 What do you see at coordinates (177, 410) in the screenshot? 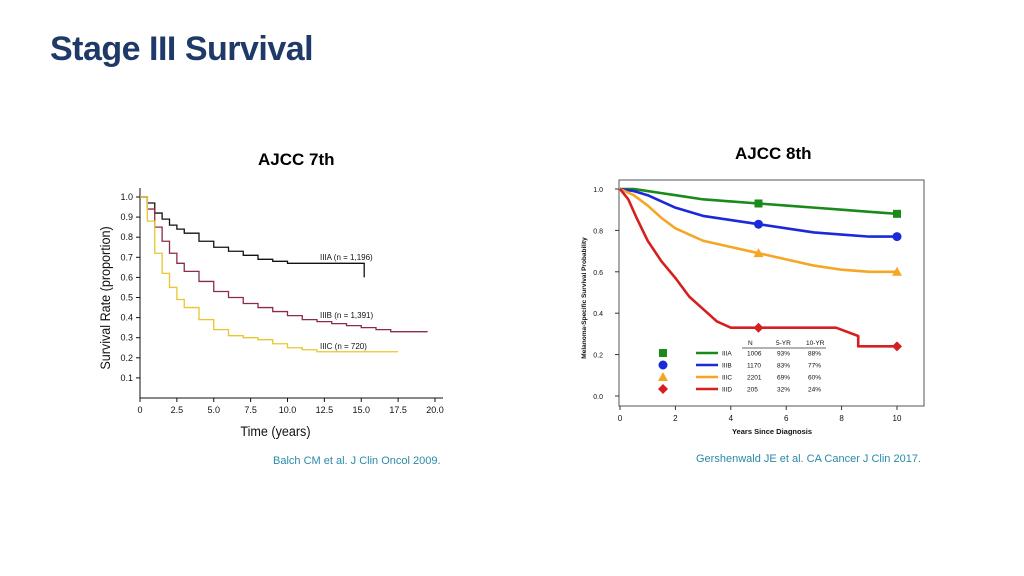
I see `x-tick-label: 2.5` at bounding box center [177, 410].